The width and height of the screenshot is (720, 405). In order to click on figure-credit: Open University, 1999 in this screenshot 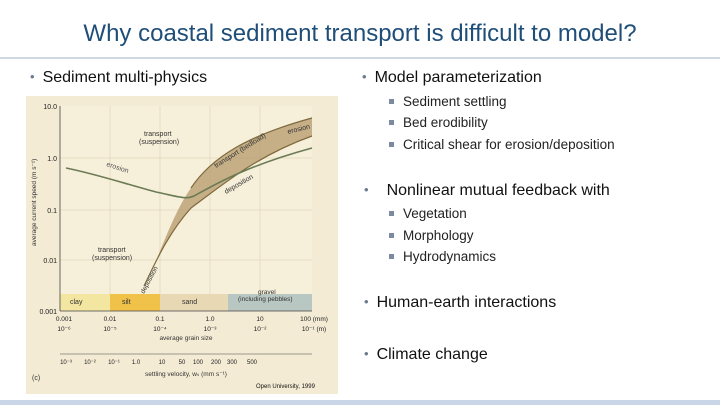, I will do `click(286, 387)`.